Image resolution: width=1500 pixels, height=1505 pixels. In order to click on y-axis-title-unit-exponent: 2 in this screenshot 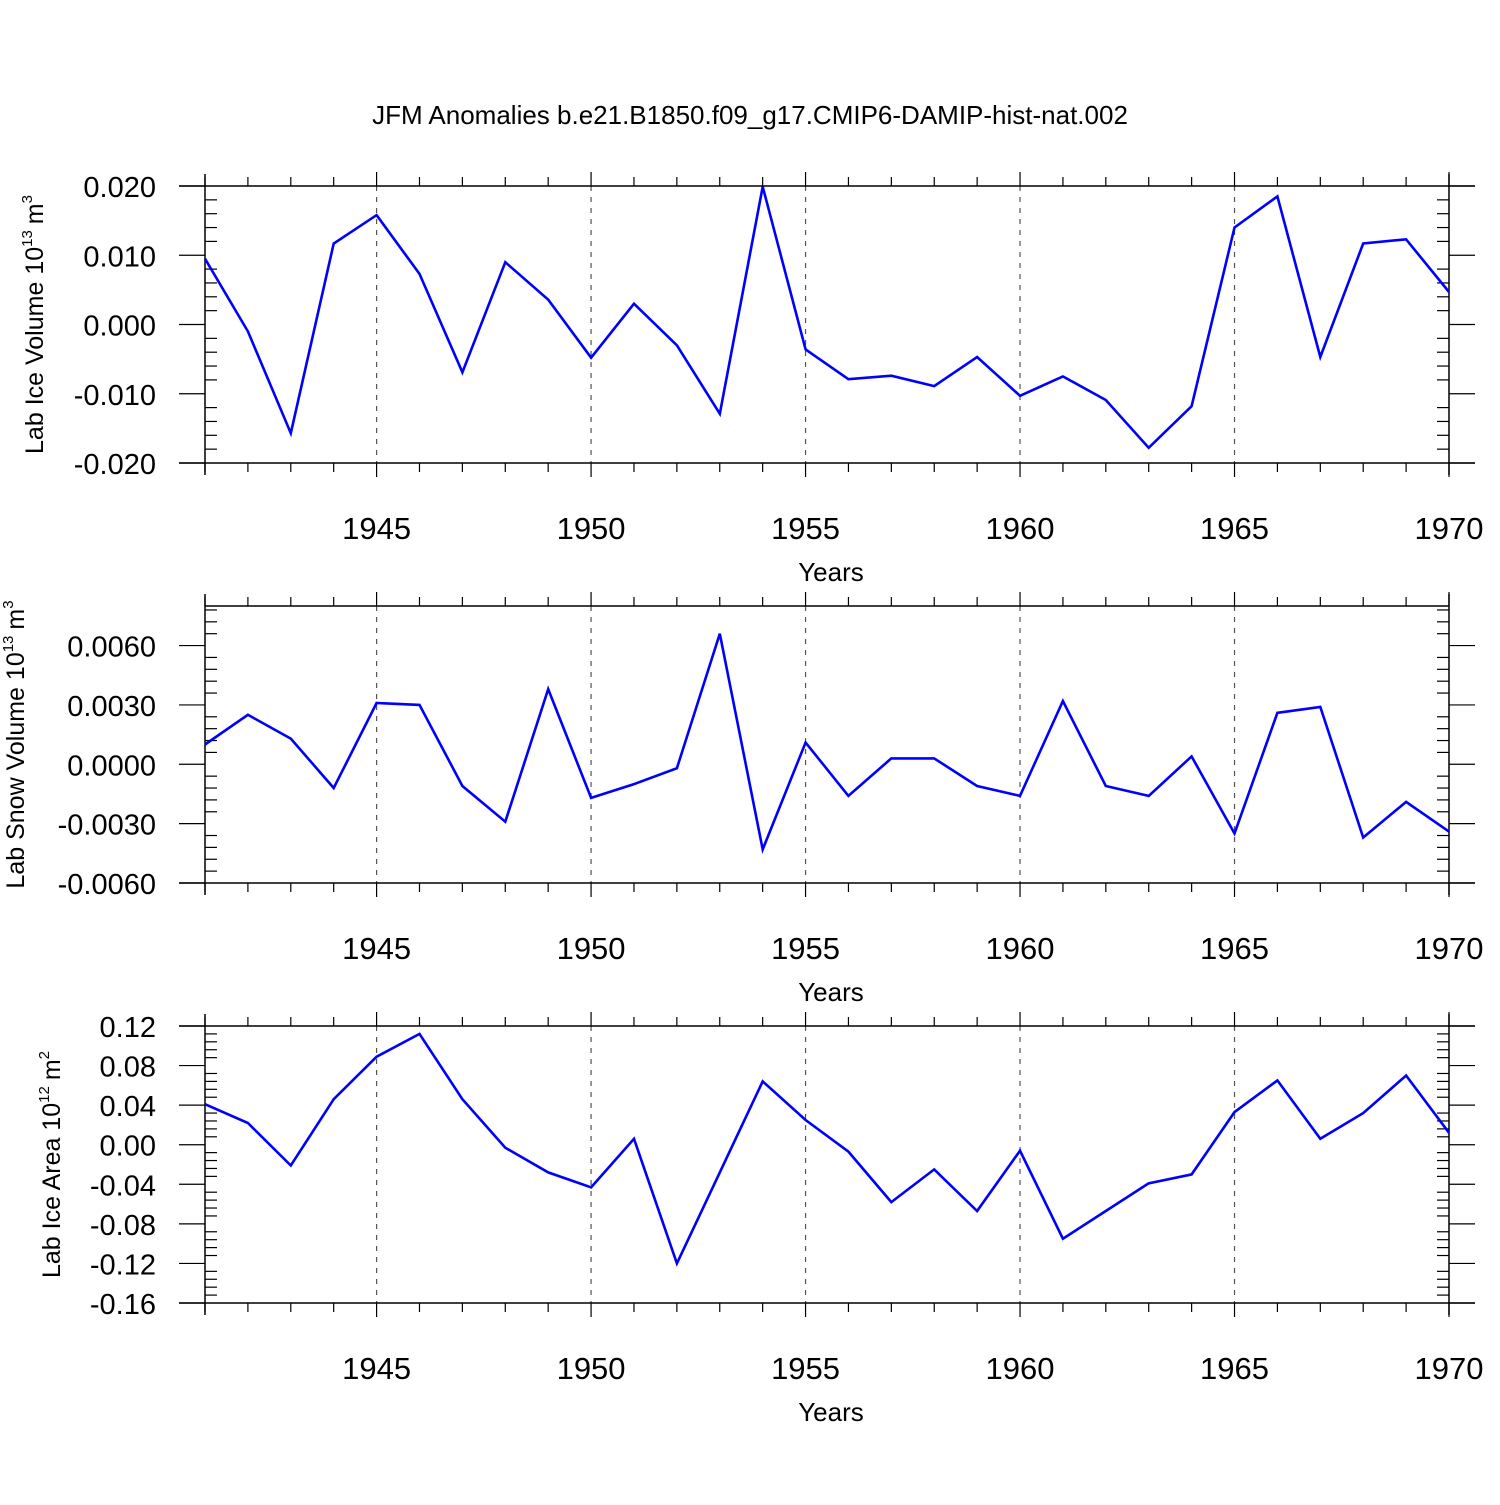, I will do `click(44, 1055)`.